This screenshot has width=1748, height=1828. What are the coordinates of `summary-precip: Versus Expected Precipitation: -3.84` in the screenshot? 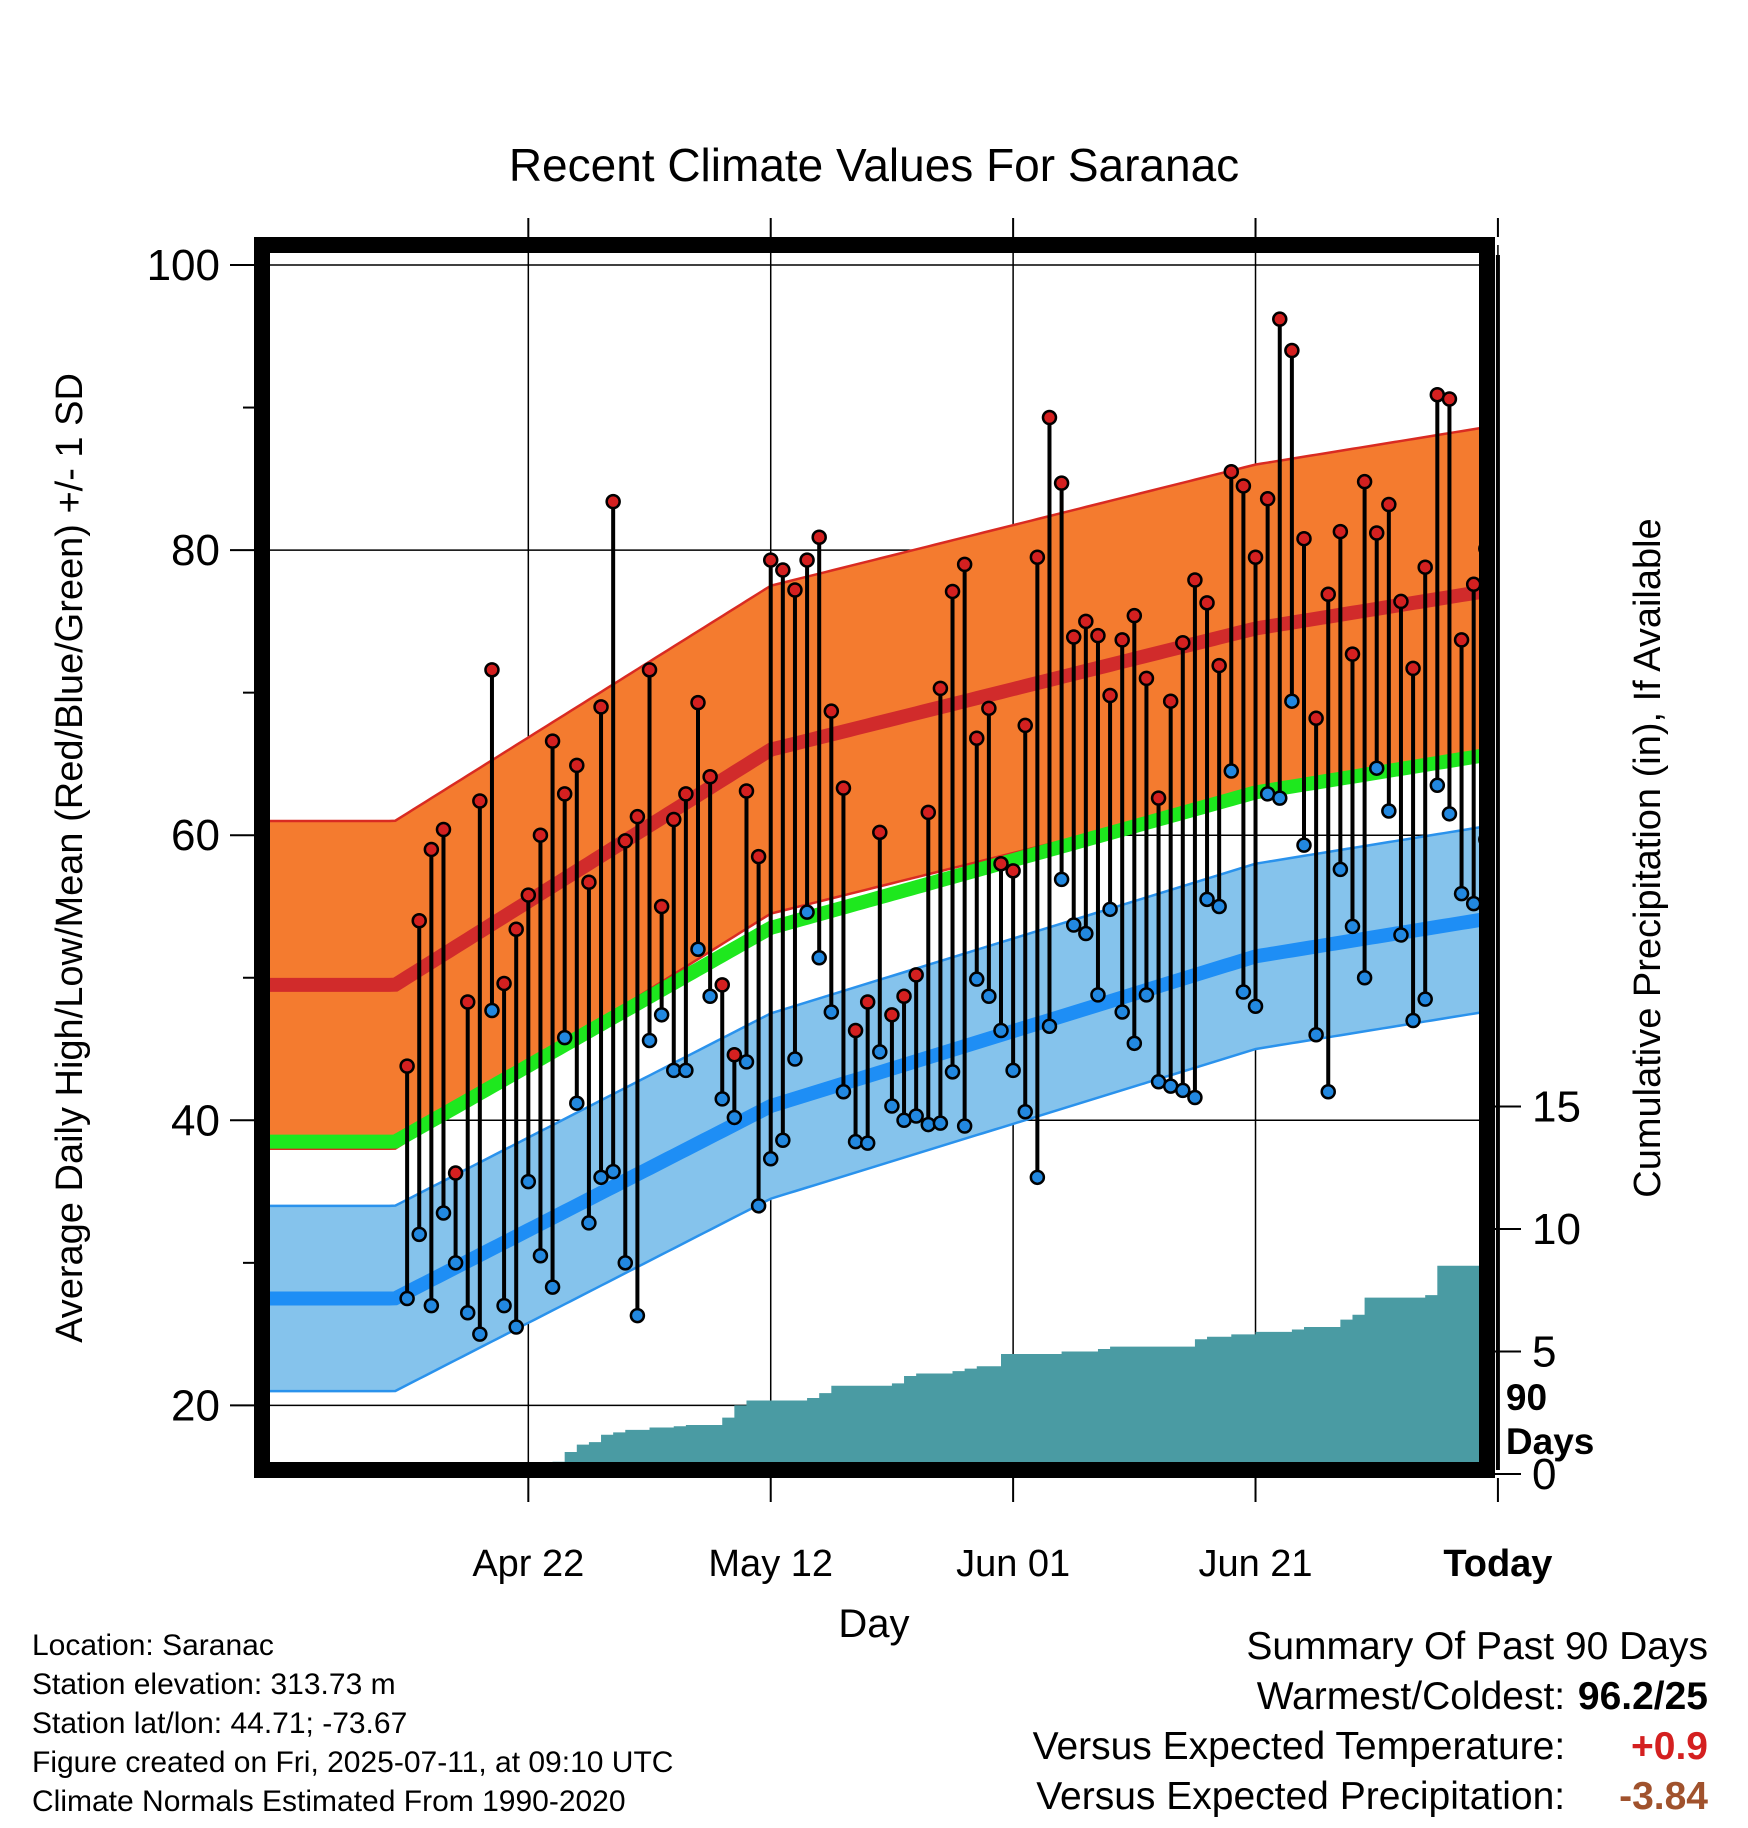 It's located at (1370, 1797).